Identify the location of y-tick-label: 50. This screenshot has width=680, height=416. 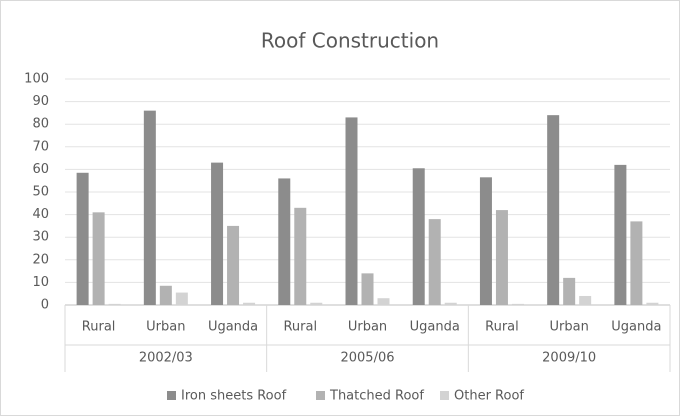
(40, 192).